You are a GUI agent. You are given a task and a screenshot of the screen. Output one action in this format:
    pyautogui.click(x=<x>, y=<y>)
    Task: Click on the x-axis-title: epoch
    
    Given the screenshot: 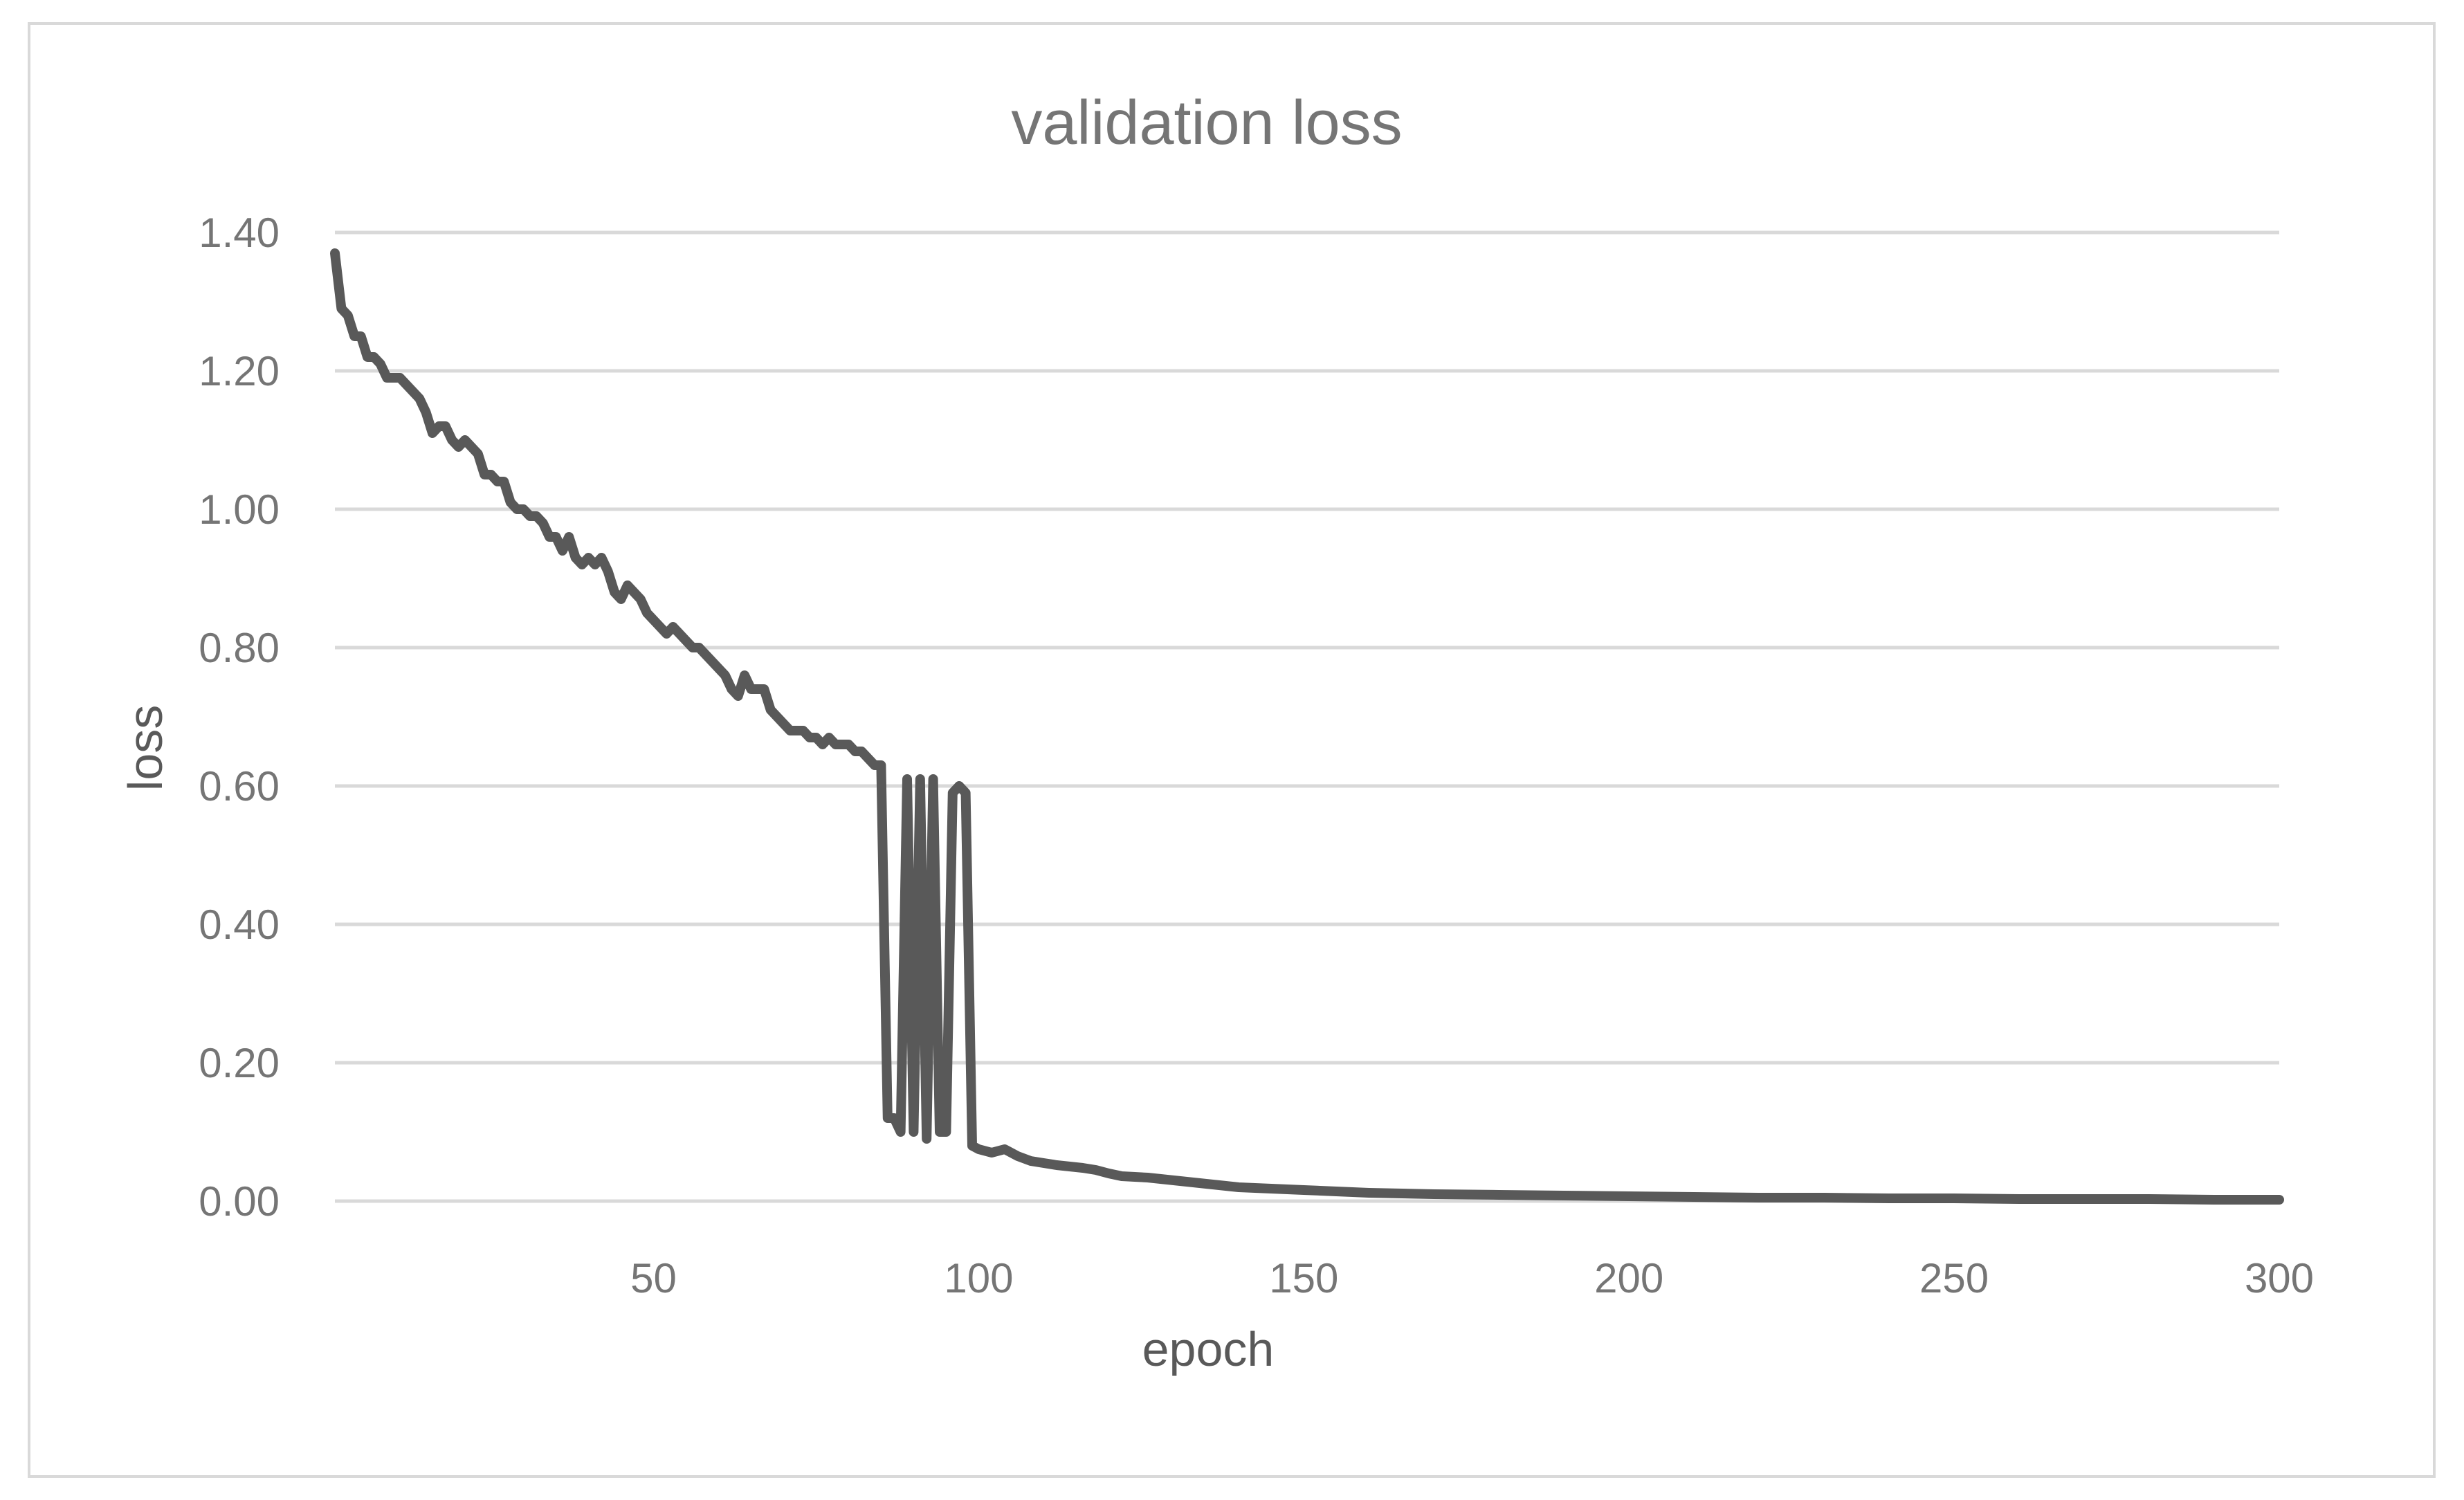 What is the action you would take?
    pyautogui.click(x=1208, y=1349)
    